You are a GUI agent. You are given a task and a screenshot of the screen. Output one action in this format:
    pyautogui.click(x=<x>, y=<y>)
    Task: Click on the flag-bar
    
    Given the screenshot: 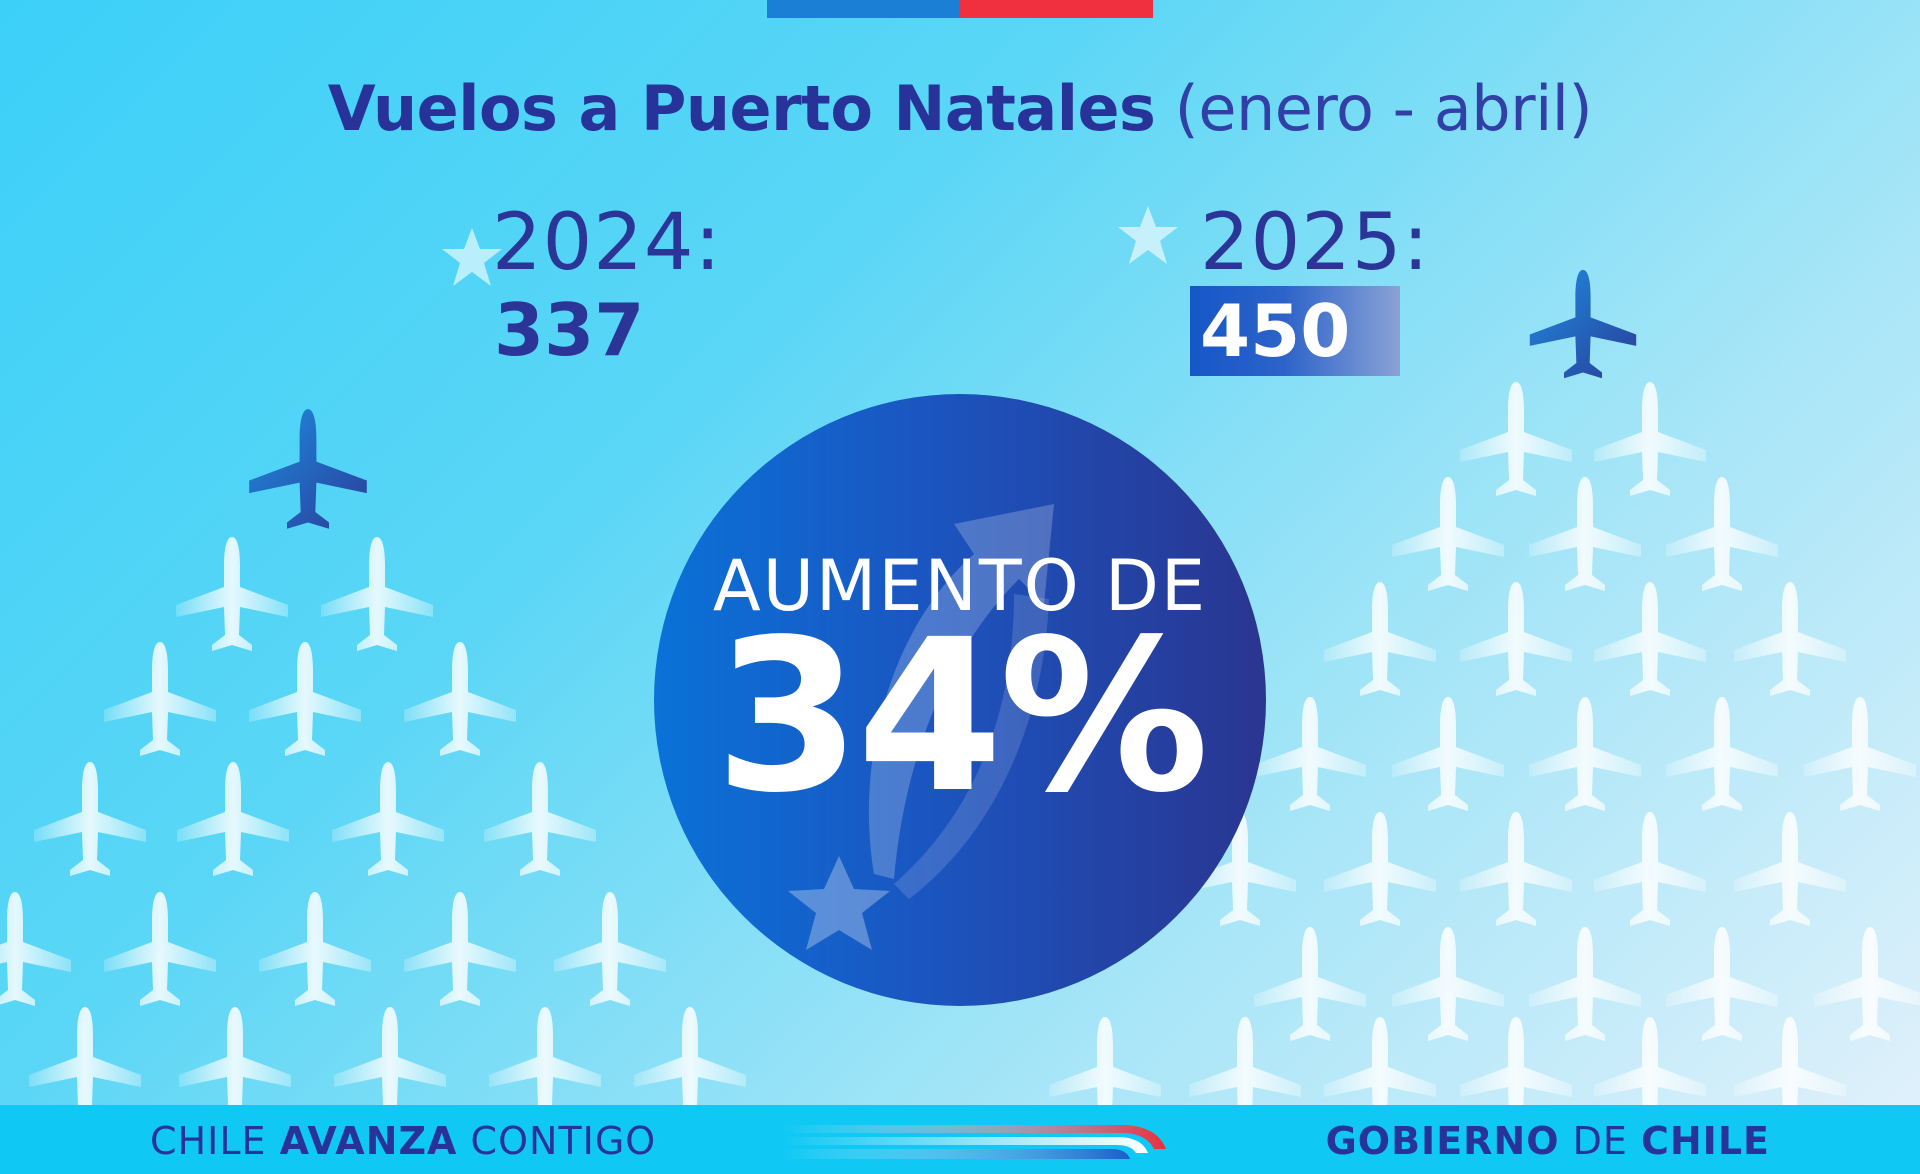 What is the action you would take?
    pyautogui.click(x=960, y=9)
    